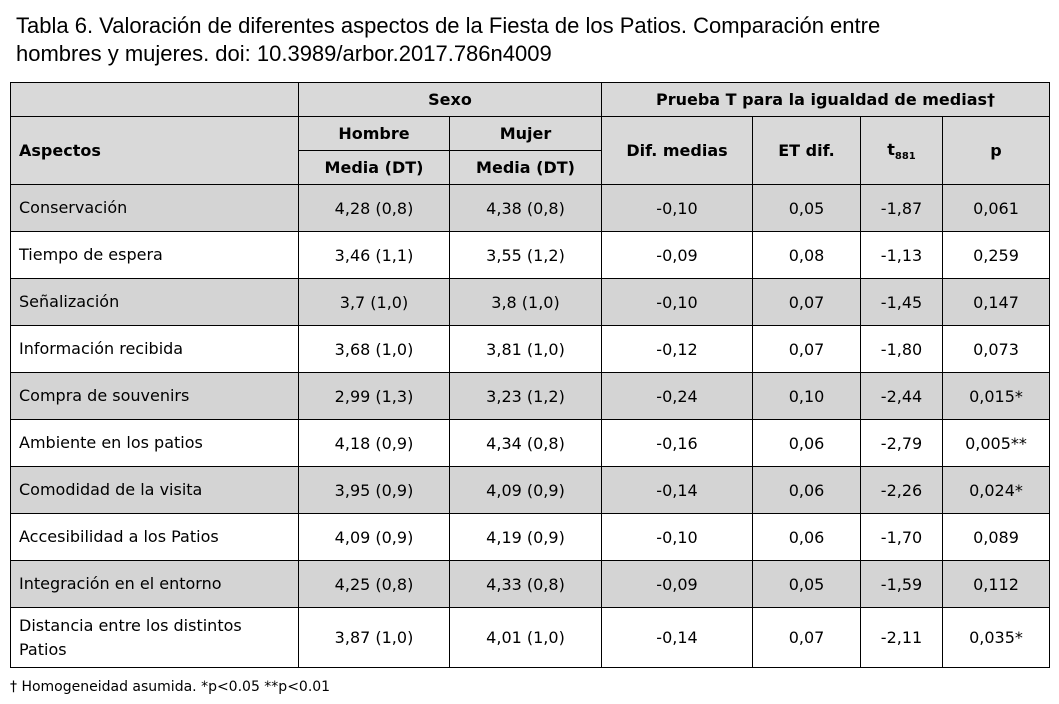 The height and width of the screenshot is (704, 1059). Describe the element at coordinates (374, 208) in the screenshot. I see `cell-hombre: 4,28 (0,8)` at that location.